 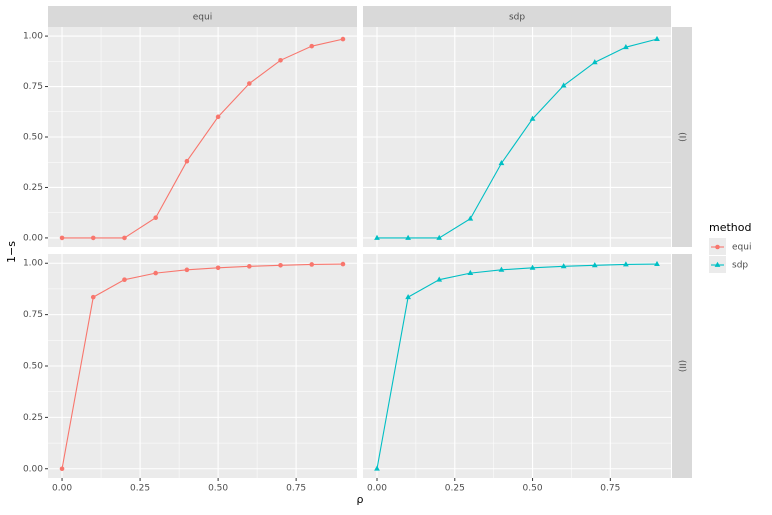 I want to click on row-strip-label: (II), so click(x=682, y=366).